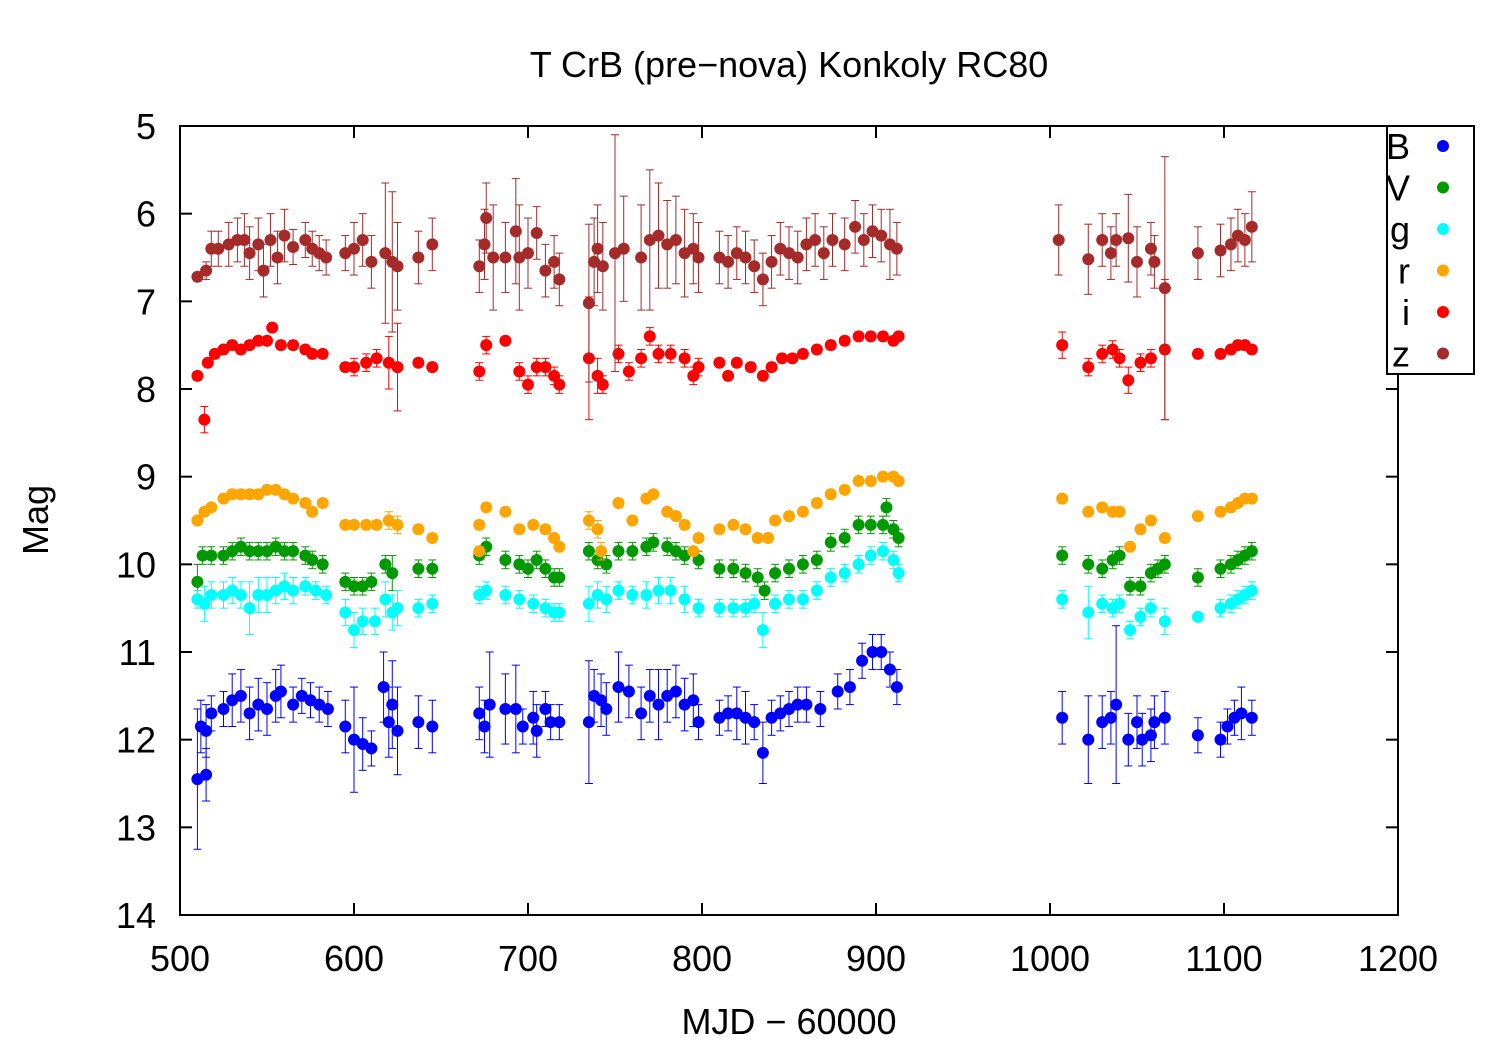 The image size is (1500, 1050). What do you see at coordinates (702, 958) in the screenshot?
I see `x-tick-label: 800` at bounding box center [702, 958].